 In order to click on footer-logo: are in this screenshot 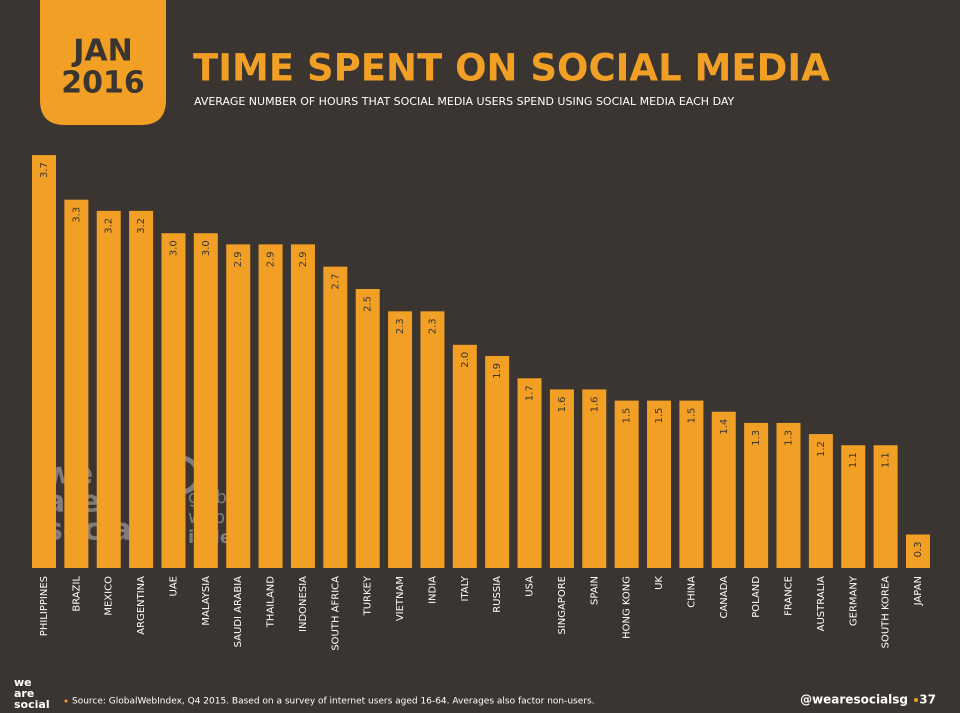, I will do `click(24, 693)`.